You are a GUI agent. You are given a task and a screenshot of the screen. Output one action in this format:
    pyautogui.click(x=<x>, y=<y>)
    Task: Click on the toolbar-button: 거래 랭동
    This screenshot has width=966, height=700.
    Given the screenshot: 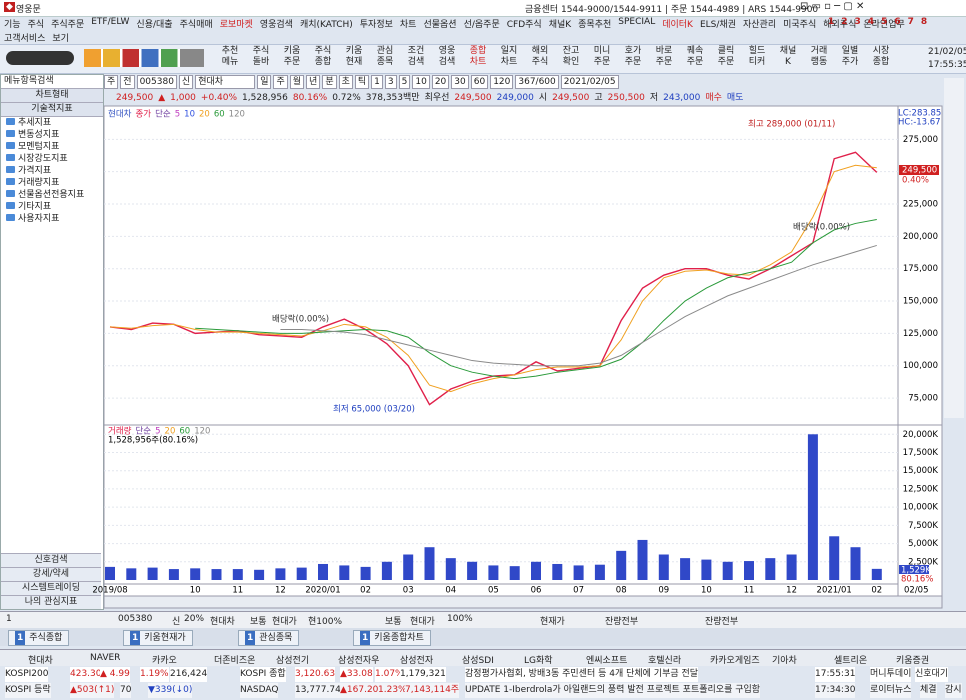 What is the action you would take?
    pyautogui.click(x=819, y=58)
    